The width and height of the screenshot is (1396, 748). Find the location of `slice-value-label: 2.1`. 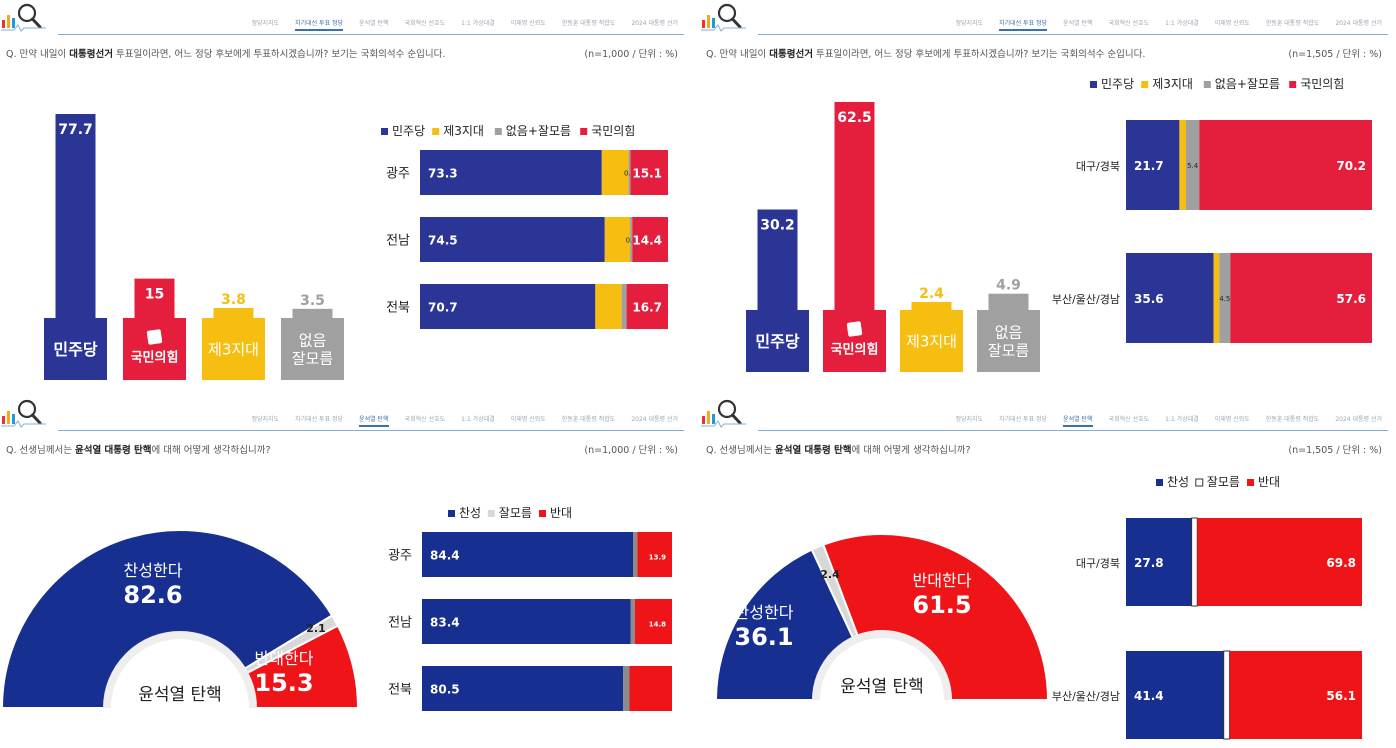

slice-value-label: 2.1 is located at coordinates (316, 628).